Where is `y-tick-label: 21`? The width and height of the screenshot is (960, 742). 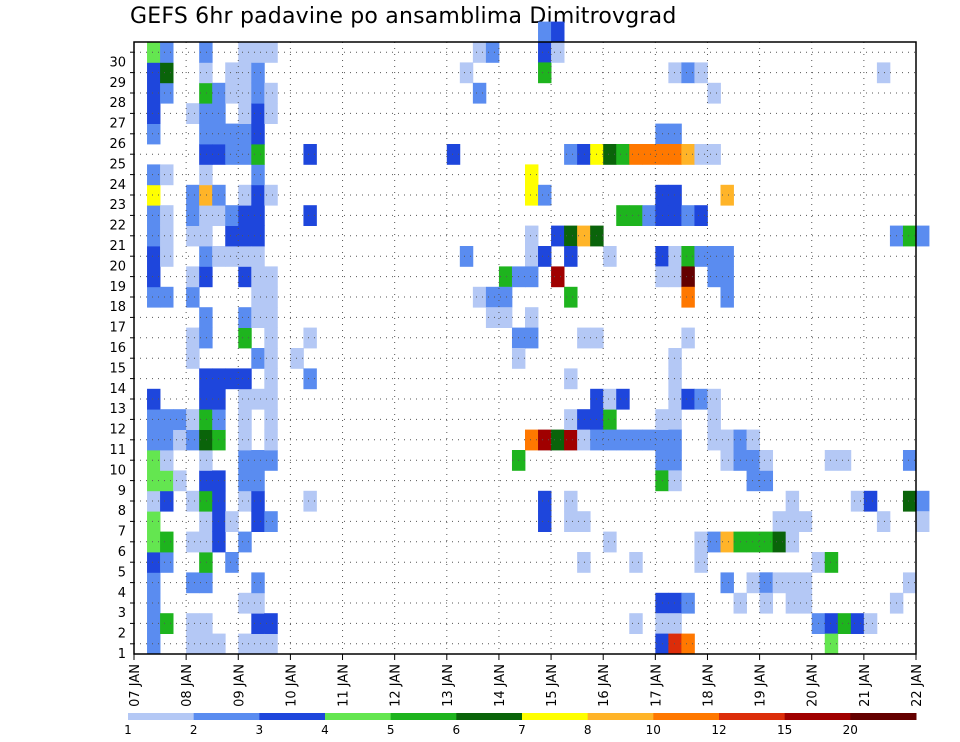 y-tick-label: 21 is located at coordinates (117, 246).